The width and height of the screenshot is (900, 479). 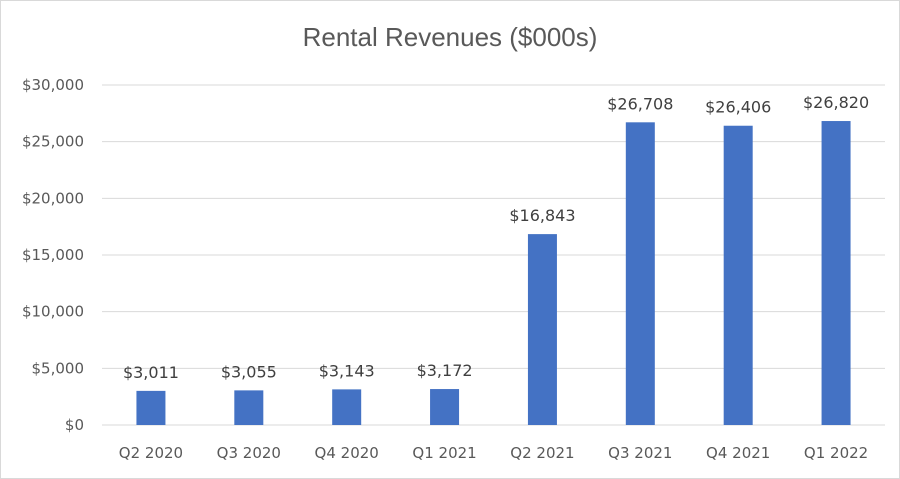 What do you see at coordinates (58, 368) in the screenshot?
I see `y-tick-label: $5,000` at bounding box center [58, 368].